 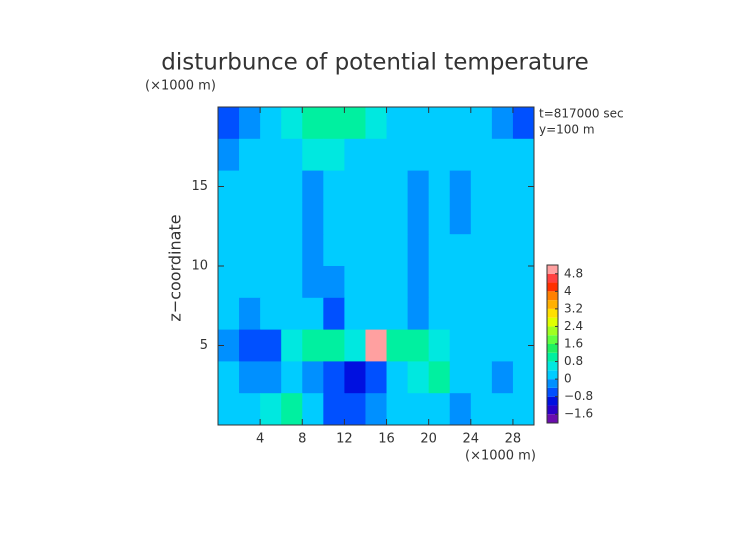 What do you see at coordinates (567, 130) in the screenshot?
I see `annotation: y=100 m` at bounding box center [567, 130].